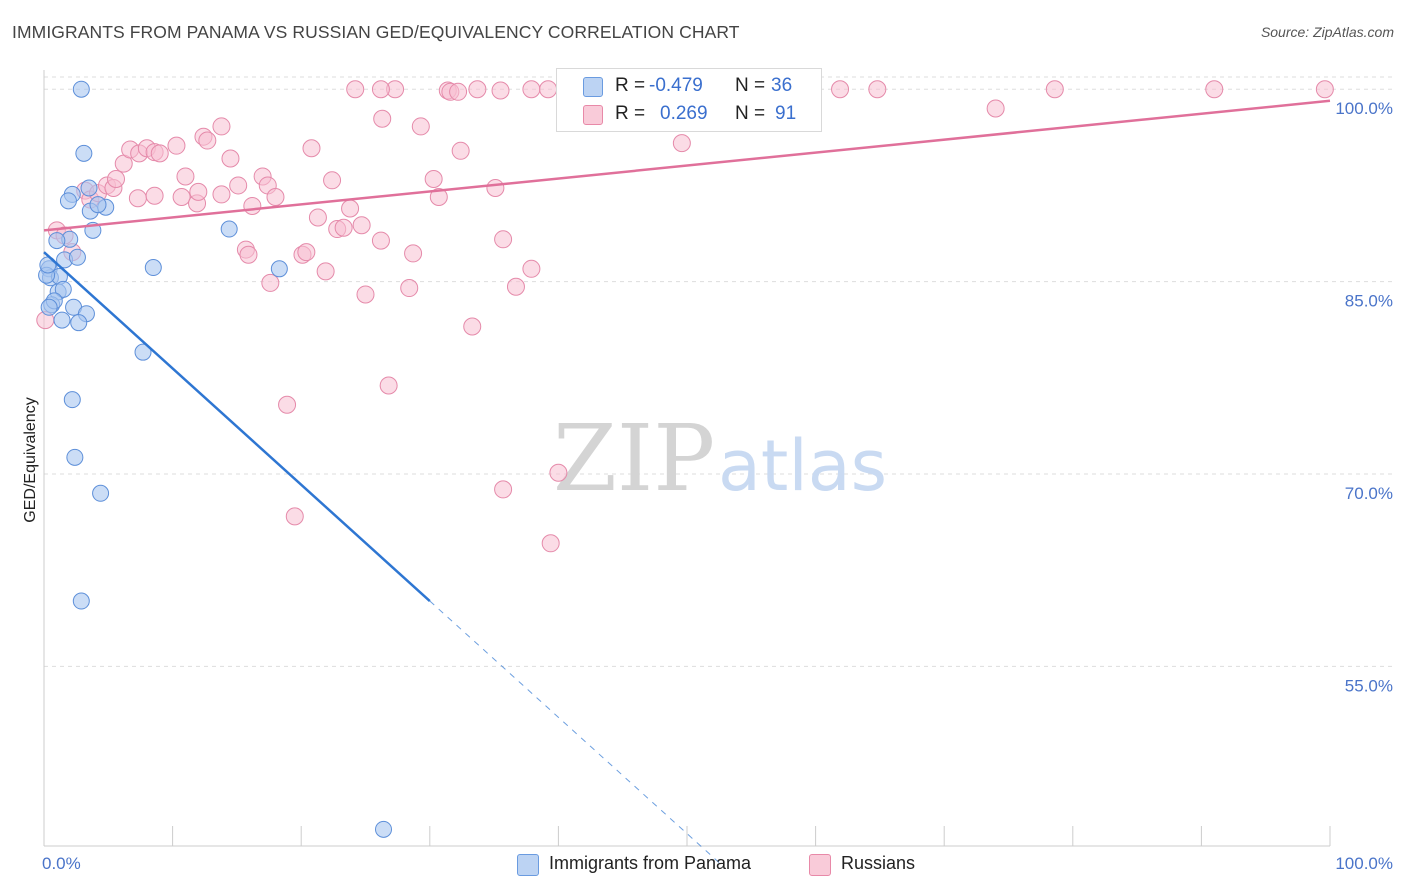 The height and width of the screenshot is (892, 1406). Describe the element at coordinates (650, 863) in the screenshot. I see `bottom-legend-label: Immigrants from Panama` at that location.